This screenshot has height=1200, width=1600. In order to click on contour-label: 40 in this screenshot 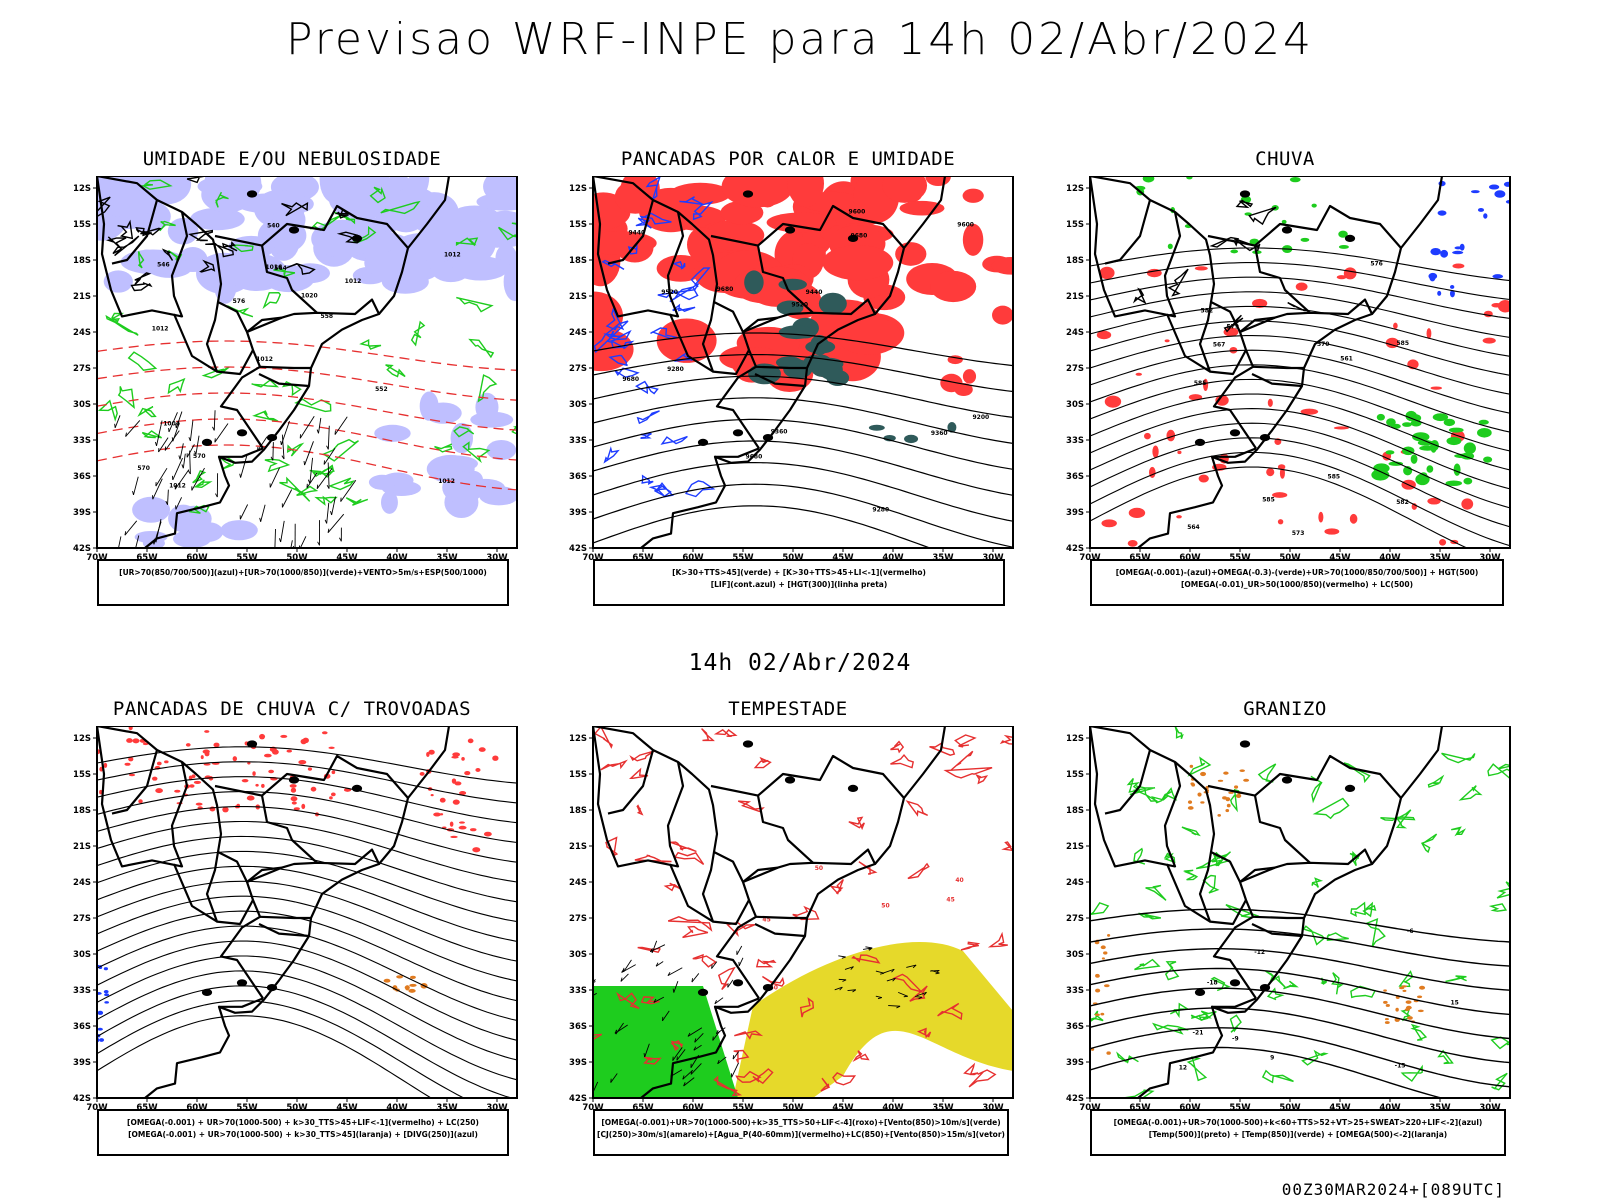, I will do `click(959, 880)`.